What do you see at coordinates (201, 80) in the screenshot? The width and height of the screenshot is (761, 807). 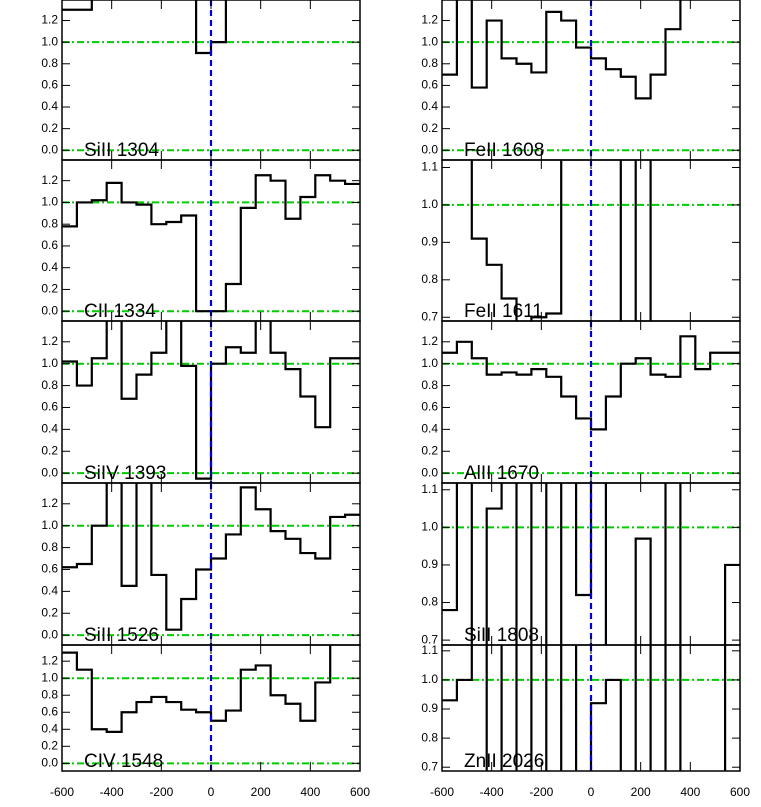 I see `panel: 0.0 0.2 0.4 0.6 0.8 1.0 1.2 SiII 1304` at bounding box center [201, 80].